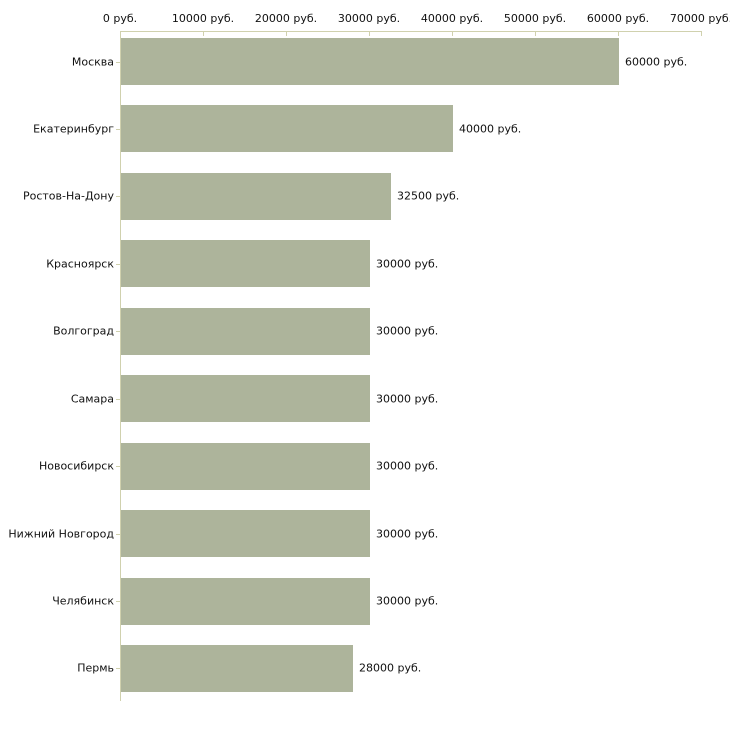 The image size is (730, 730). What do you see at coordinates (76, 466) in the screenshot?
I see `category-label: Новосибирск` at bounding box center [76, 466].